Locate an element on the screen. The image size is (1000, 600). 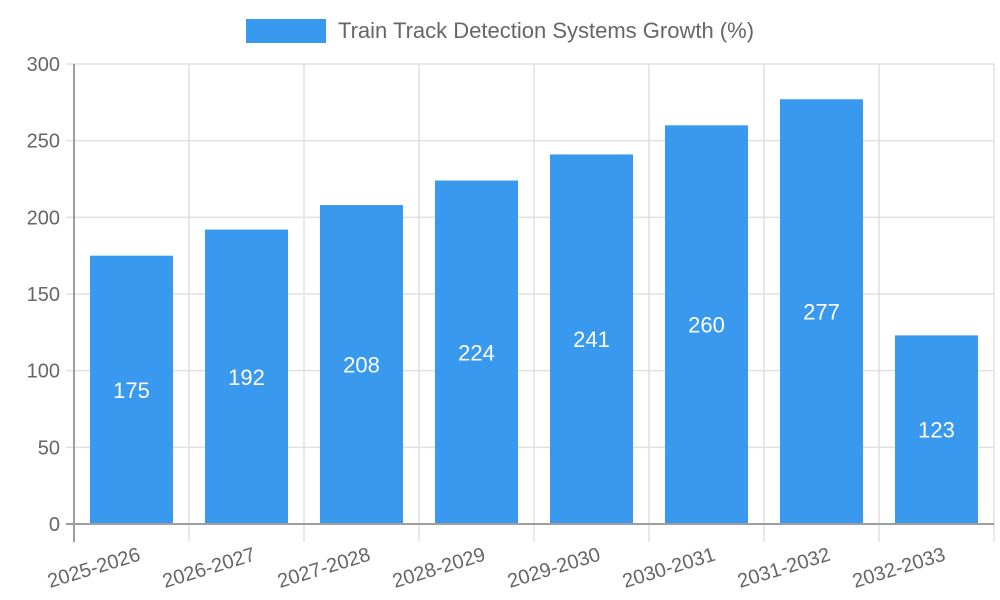
bar-value-label: 123 is located at coordinates (936, 430).